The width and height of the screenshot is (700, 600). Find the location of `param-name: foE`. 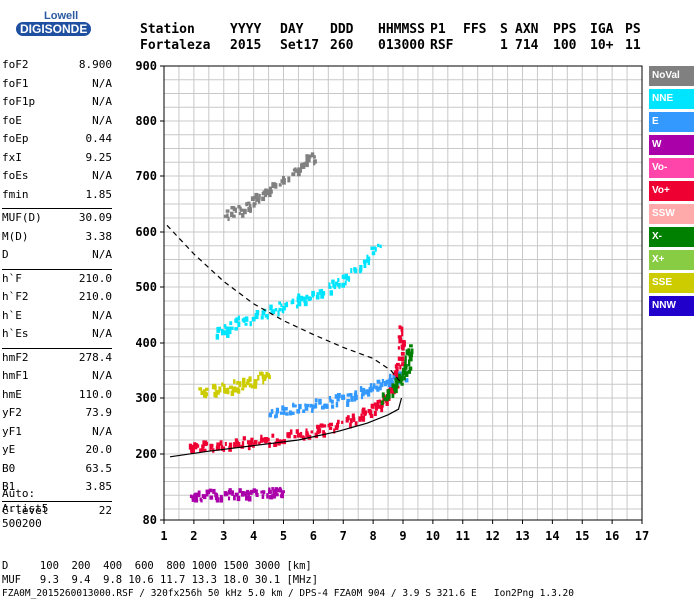

param-name: foE is located at coordinates (12, 120).